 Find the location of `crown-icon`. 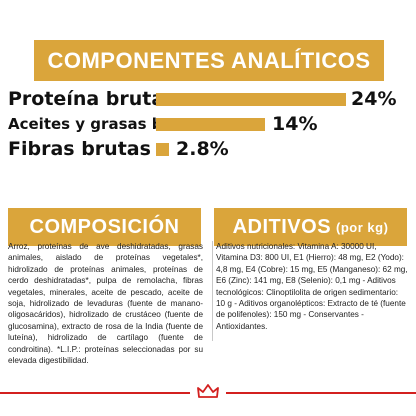

crown-icon is located at coordinates (208, 391).